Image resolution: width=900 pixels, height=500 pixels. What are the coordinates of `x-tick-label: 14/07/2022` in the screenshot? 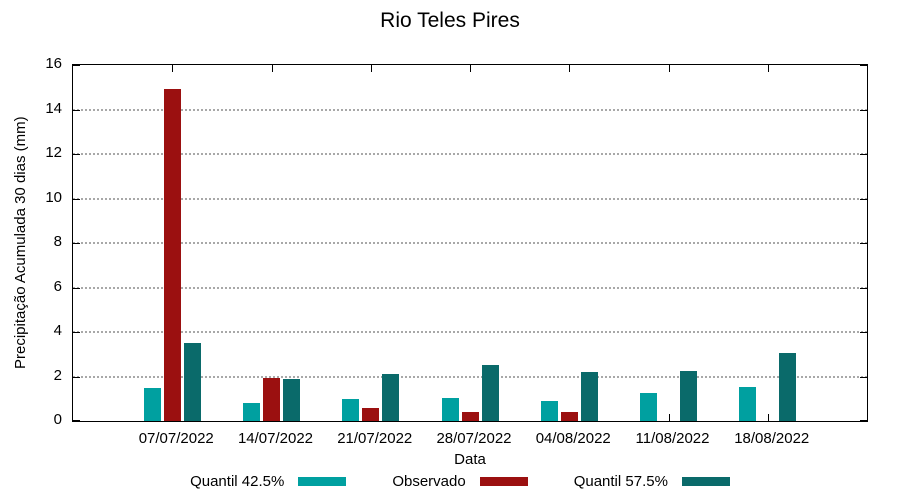 It's located at (275, 438).